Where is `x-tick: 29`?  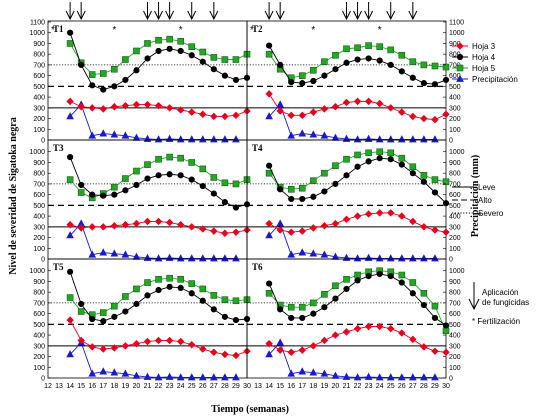 x-tick: 29 is located at coordinates (236, 386).